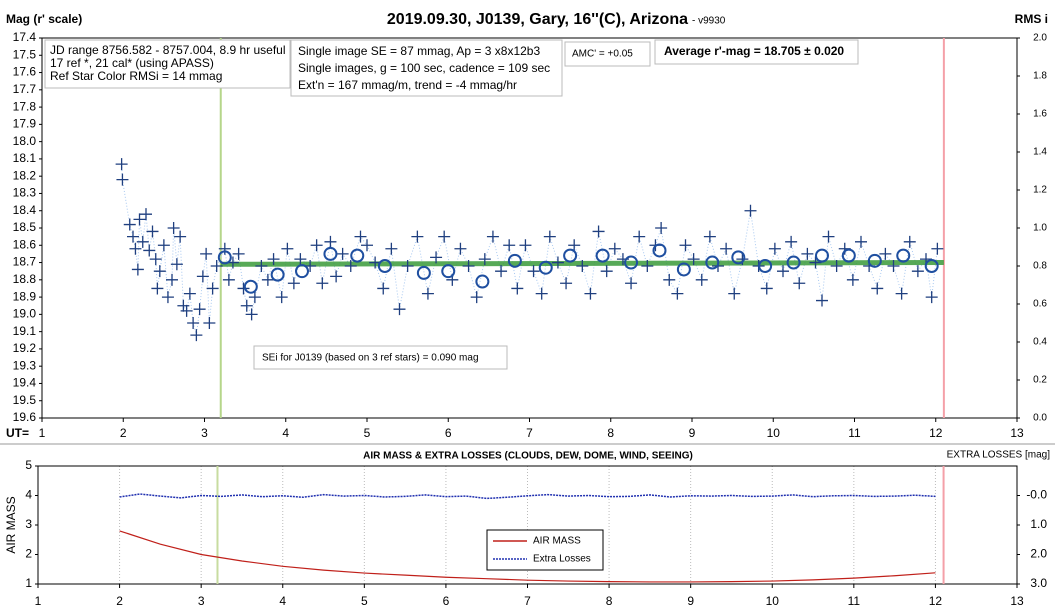 This screenshot has height=613, width=1055. What do you see at coordinates (1040, 304) in the screenshot?
I see `y2-tick-label: 0.6` at bounding box center [1040, 304].